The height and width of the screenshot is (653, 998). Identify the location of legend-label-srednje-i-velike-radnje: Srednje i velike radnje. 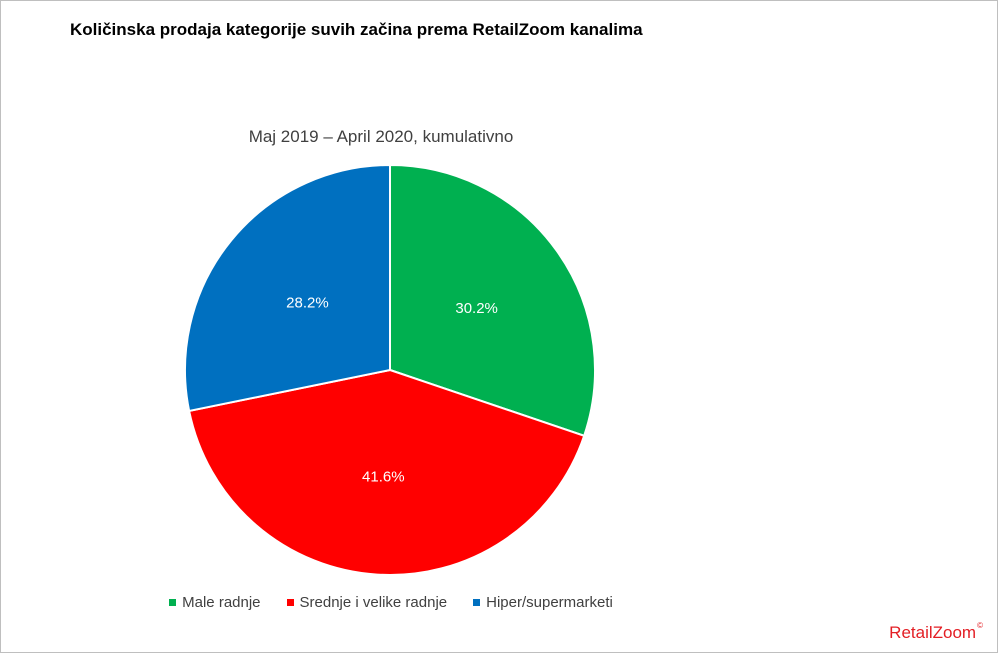
(373, 602).